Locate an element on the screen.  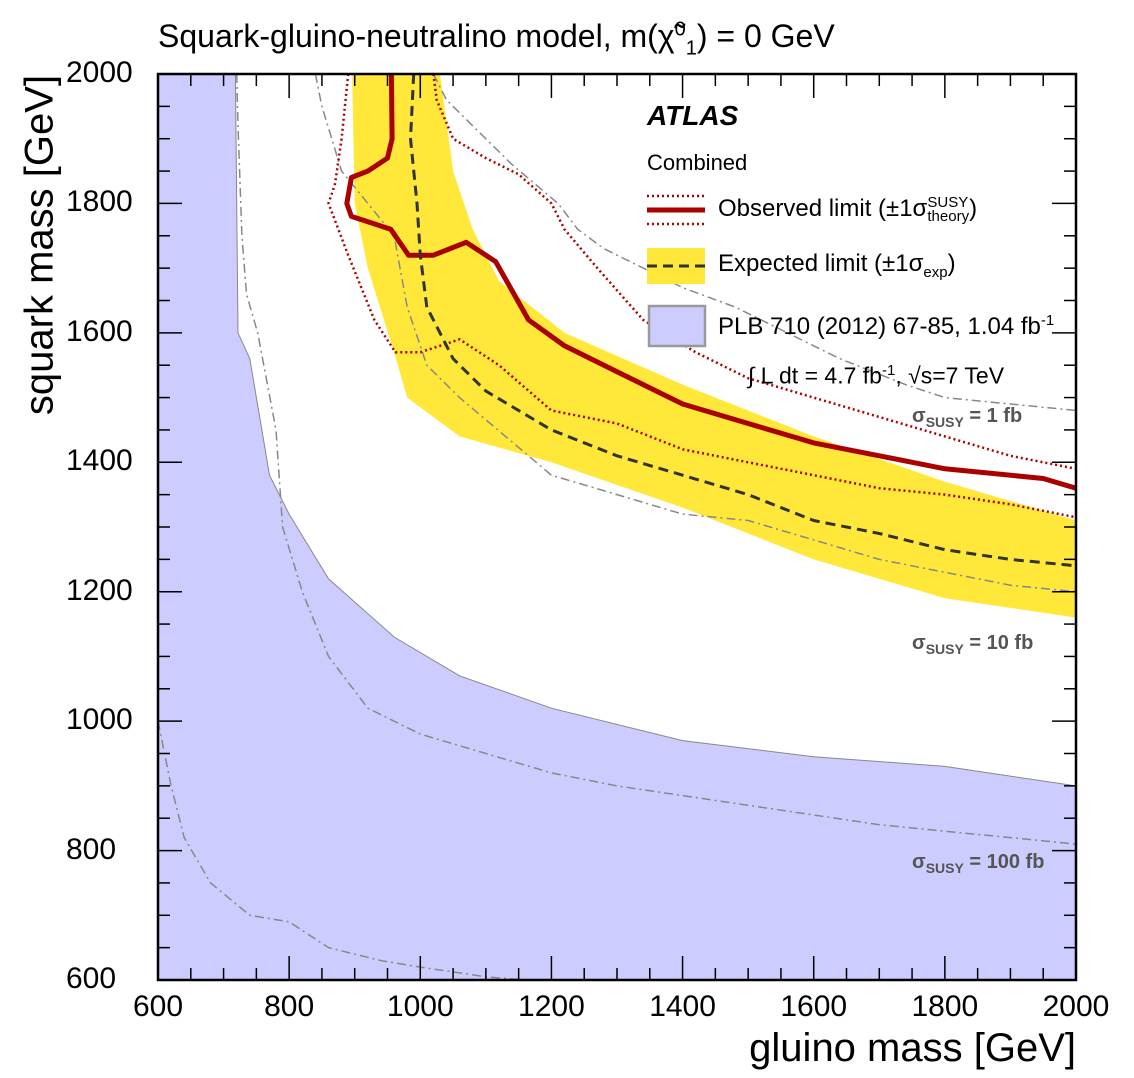
sigma-label-100fb: σSUSY = 100 fb is located at coordinates (978, 863).